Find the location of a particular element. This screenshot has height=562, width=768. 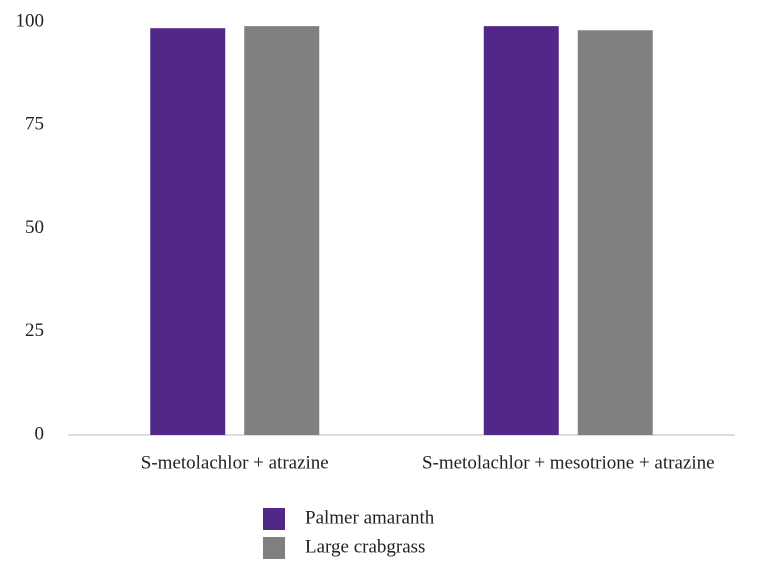

legend-label: Large crabgrass is located at coordinates (365, 546).